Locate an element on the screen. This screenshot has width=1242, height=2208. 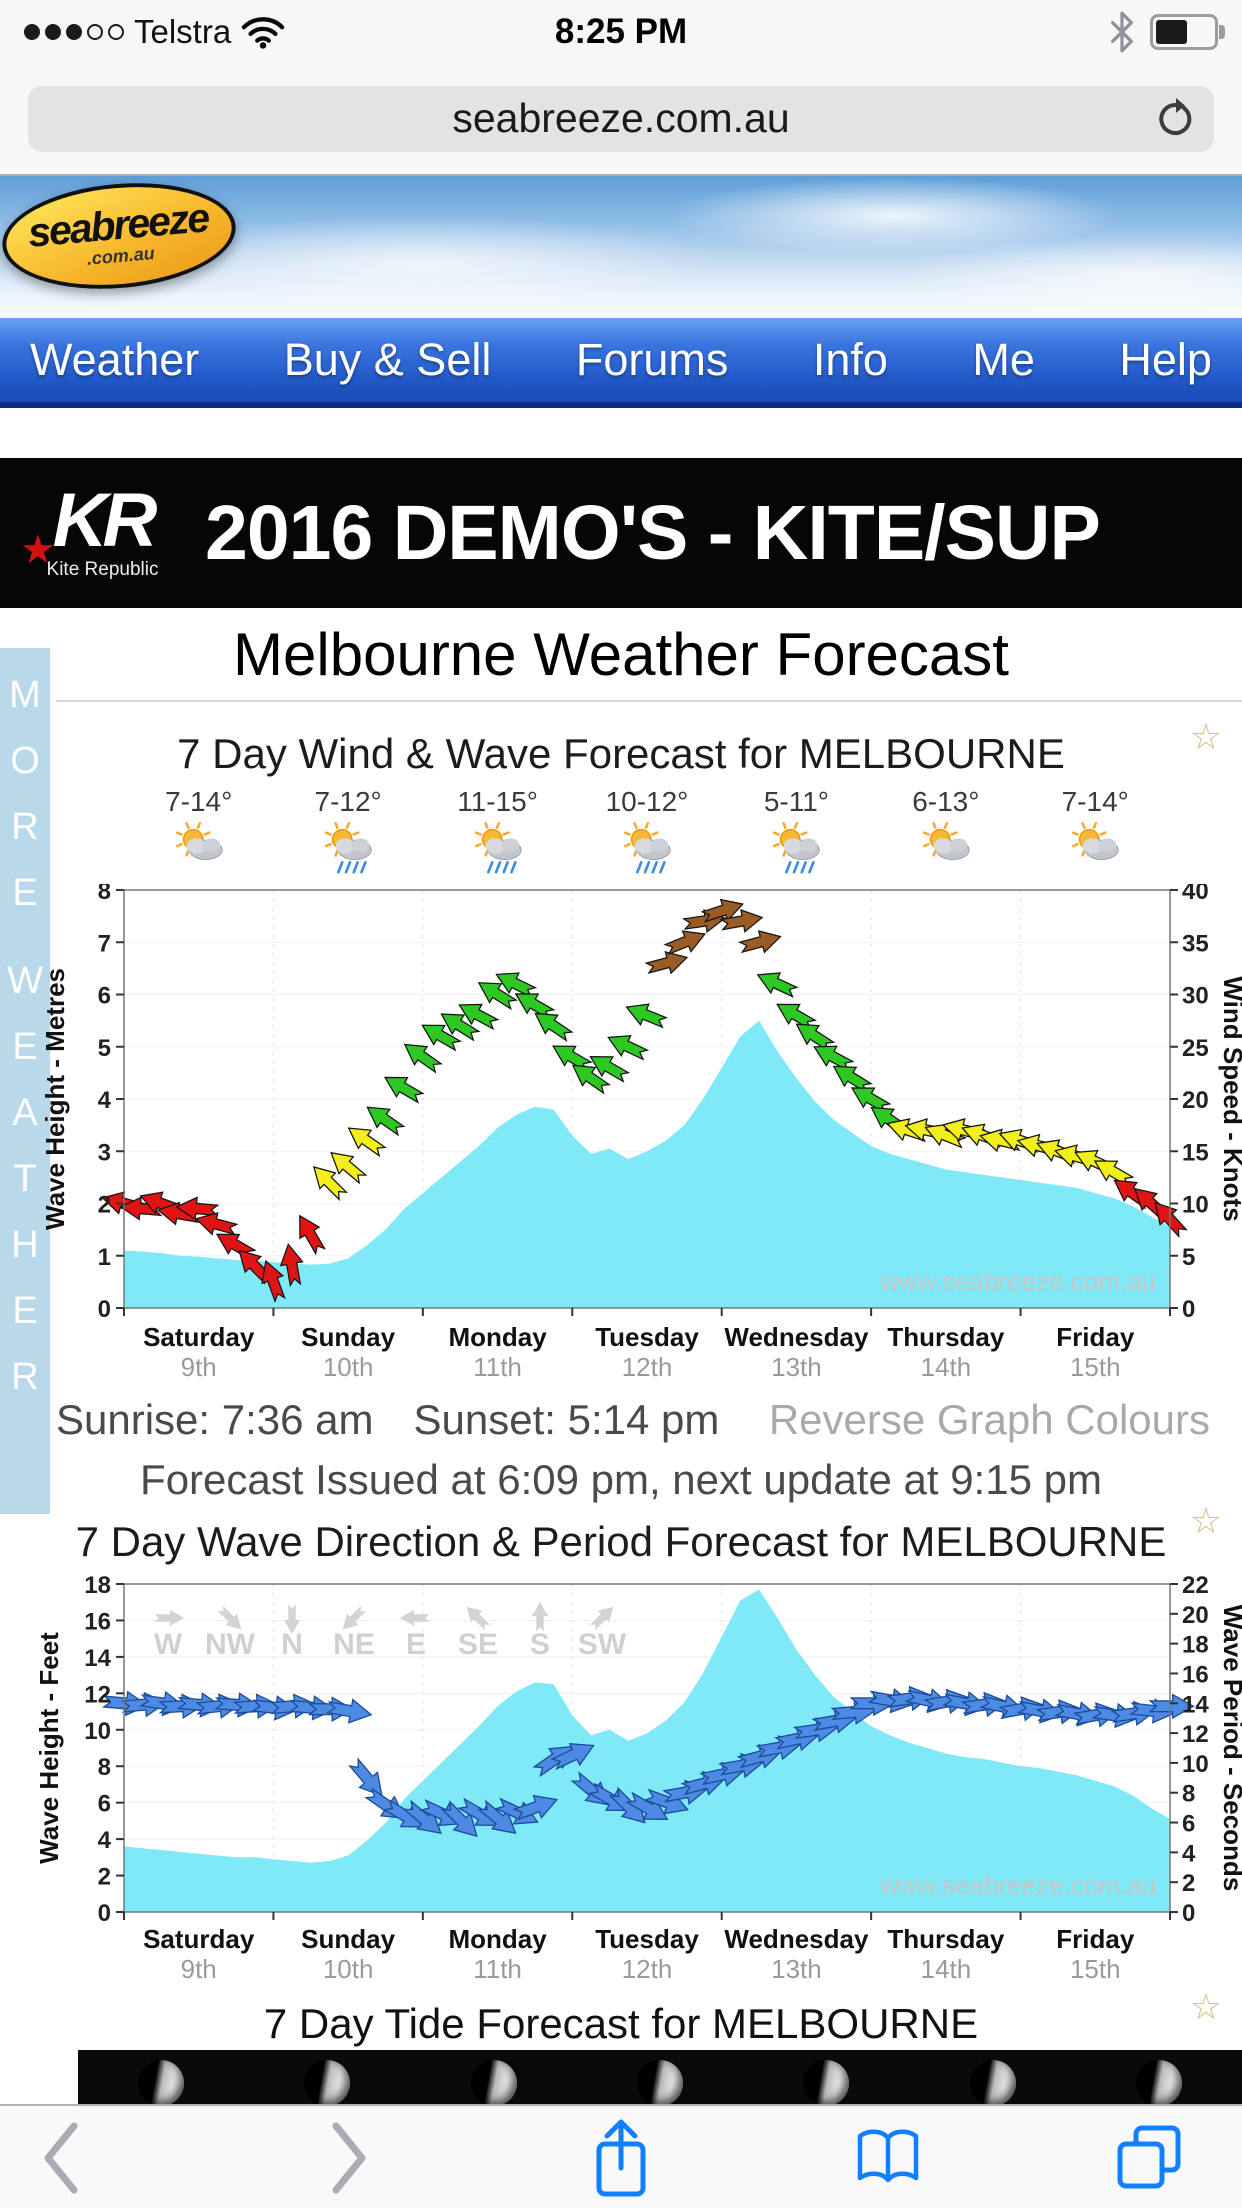
weather-icon-sun-showers is located at coordinates (797, 847).